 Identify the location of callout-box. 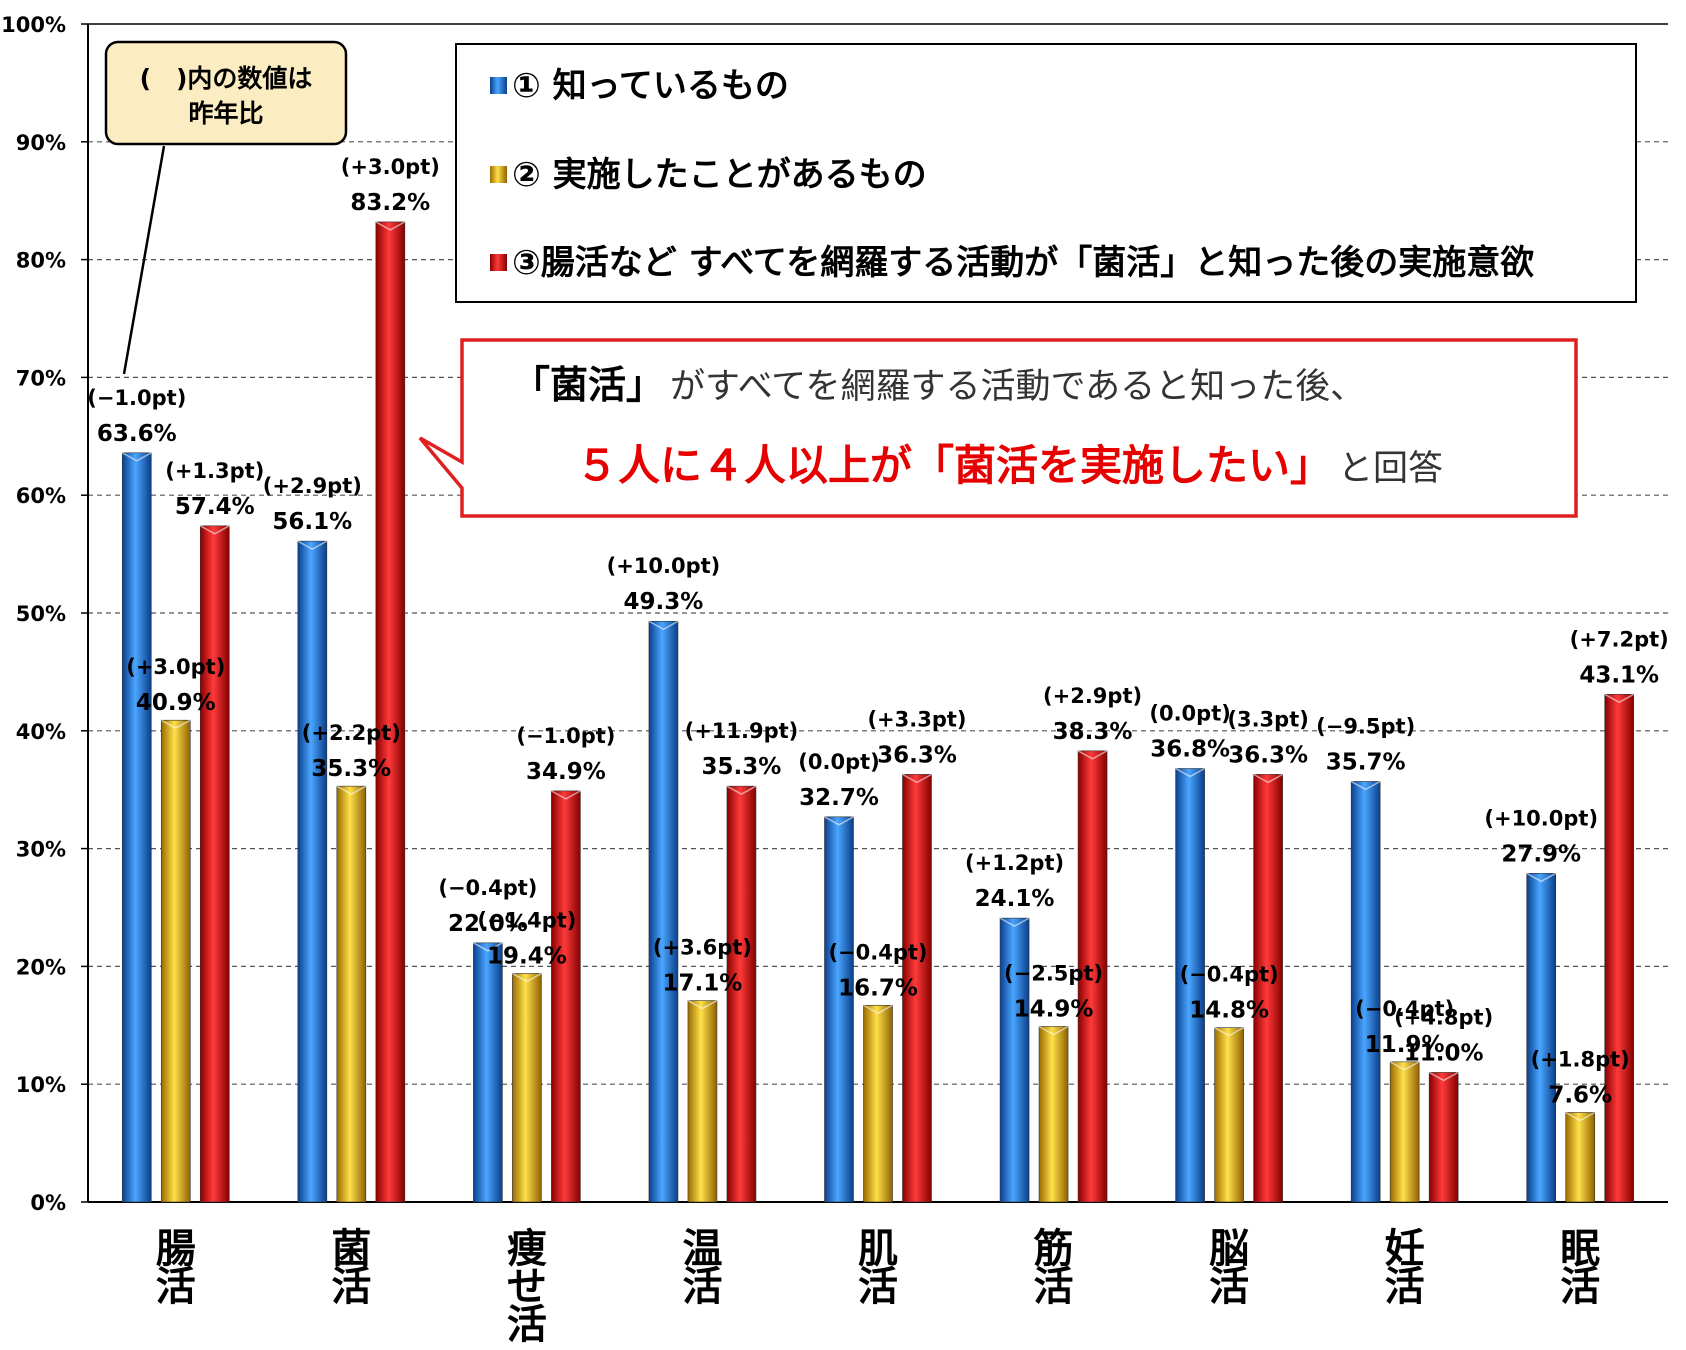
(998, 428).